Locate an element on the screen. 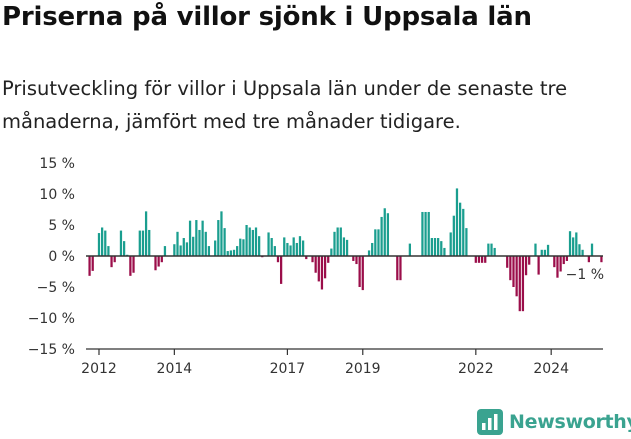 The width and height of the screenshot is (631, 439). x-axis: 2012 2014 2017 2019 2022 2024 is located at coordinates (342, 362).